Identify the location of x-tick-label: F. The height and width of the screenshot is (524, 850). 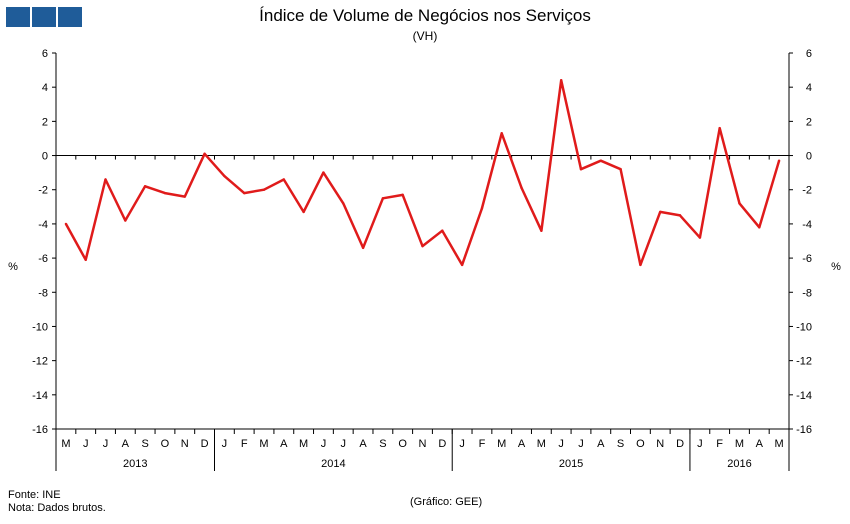
(244, 444).